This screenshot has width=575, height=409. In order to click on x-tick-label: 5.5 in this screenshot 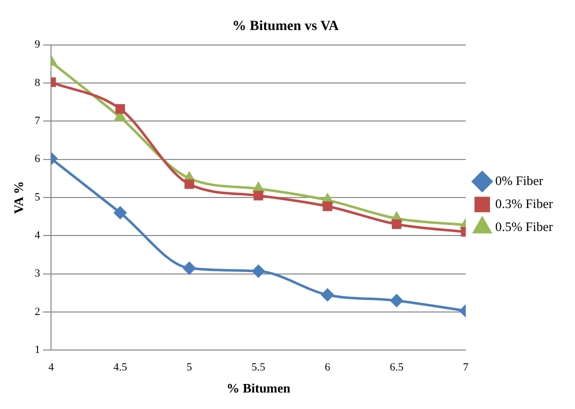, I will do `click(259, 368)`.